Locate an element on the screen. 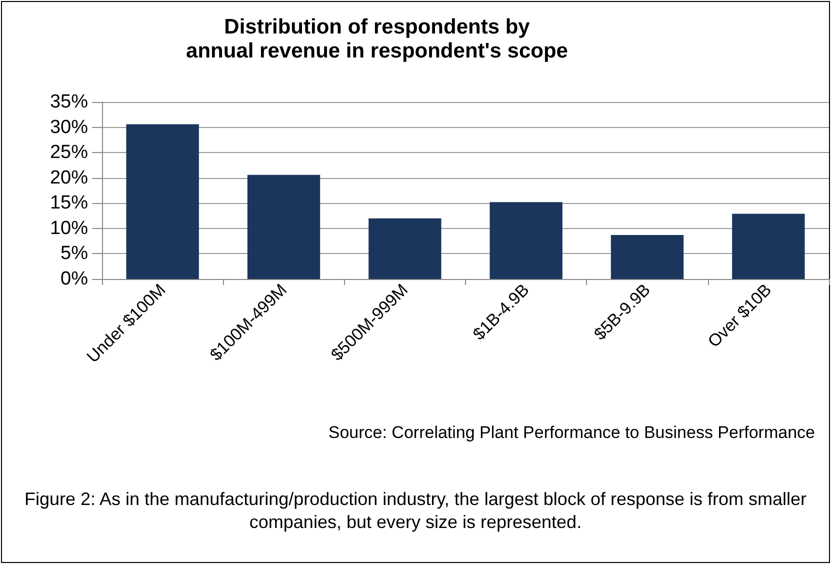  y-tick-label: 10% is located at coordinates (69, 228).